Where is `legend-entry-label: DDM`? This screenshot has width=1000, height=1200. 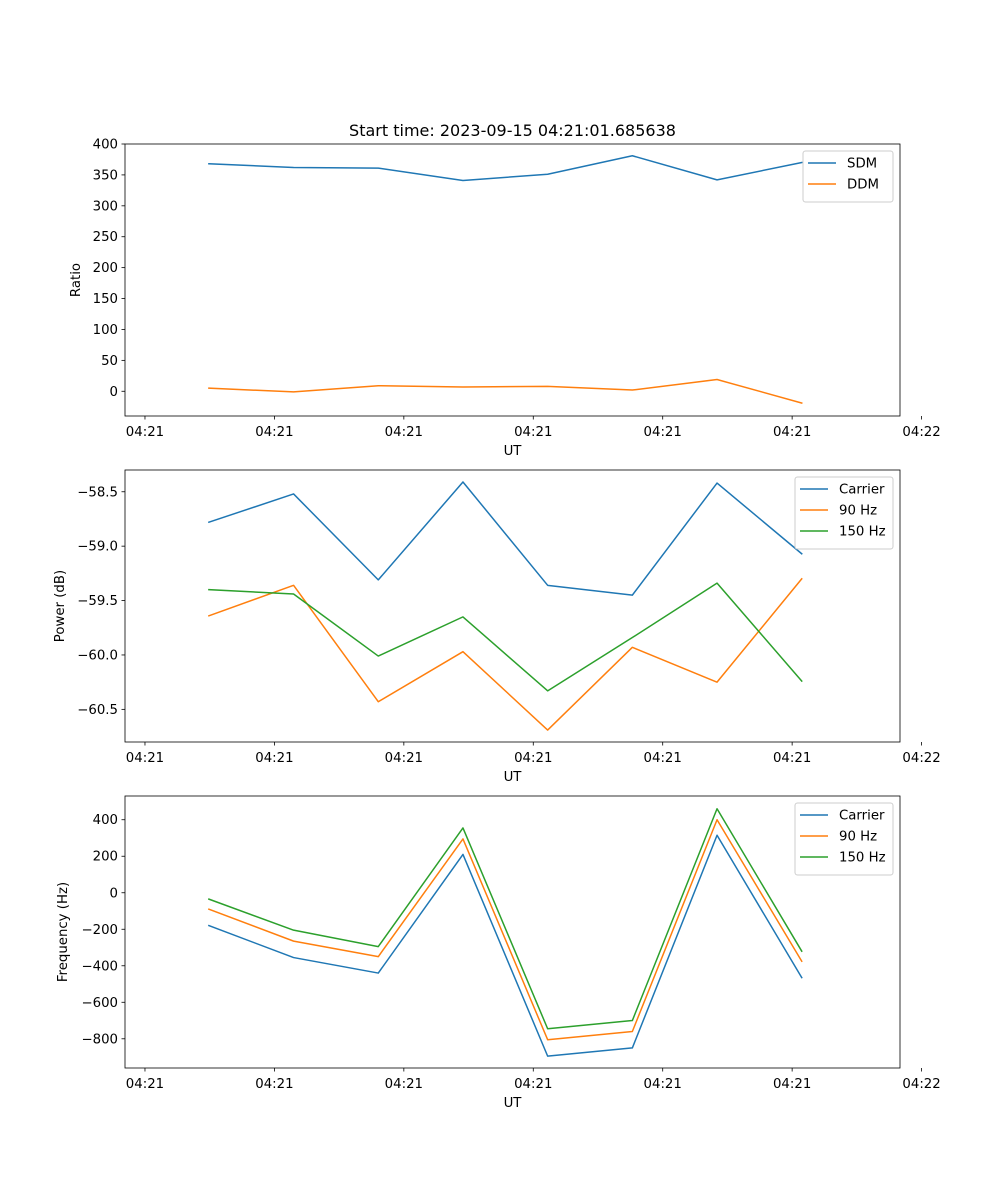
legend-entry-label: DDM is located at coordinates (863, 185).